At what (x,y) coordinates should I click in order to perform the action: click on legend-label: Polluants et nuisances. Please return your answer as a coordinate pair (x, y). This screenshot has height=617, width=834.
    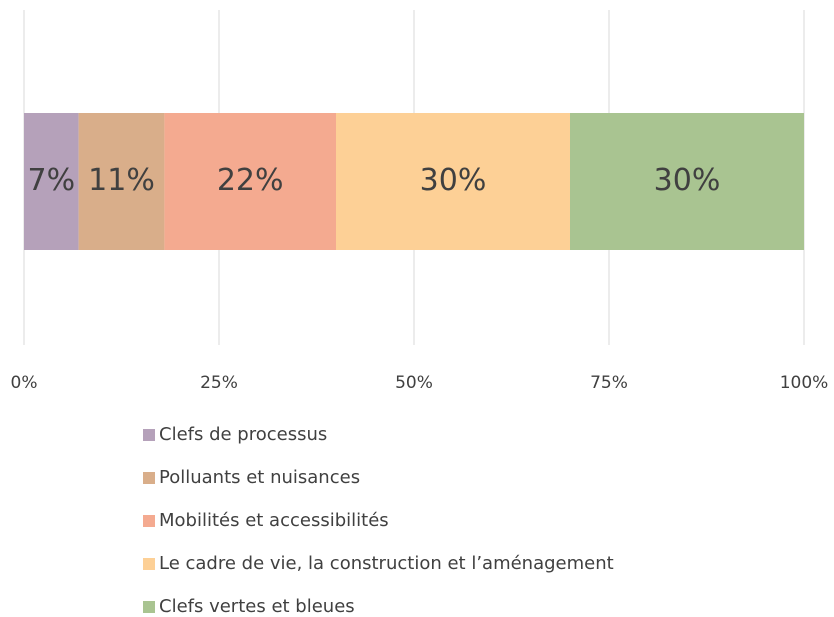
    Looking at the image, I should click on (259, 477).